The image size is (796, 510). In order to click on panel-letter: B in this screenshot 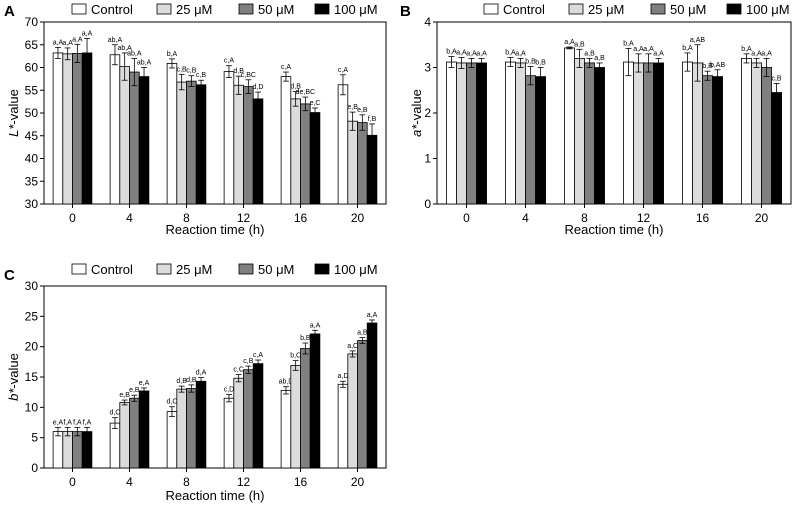, I will do `click(405, 11)`.